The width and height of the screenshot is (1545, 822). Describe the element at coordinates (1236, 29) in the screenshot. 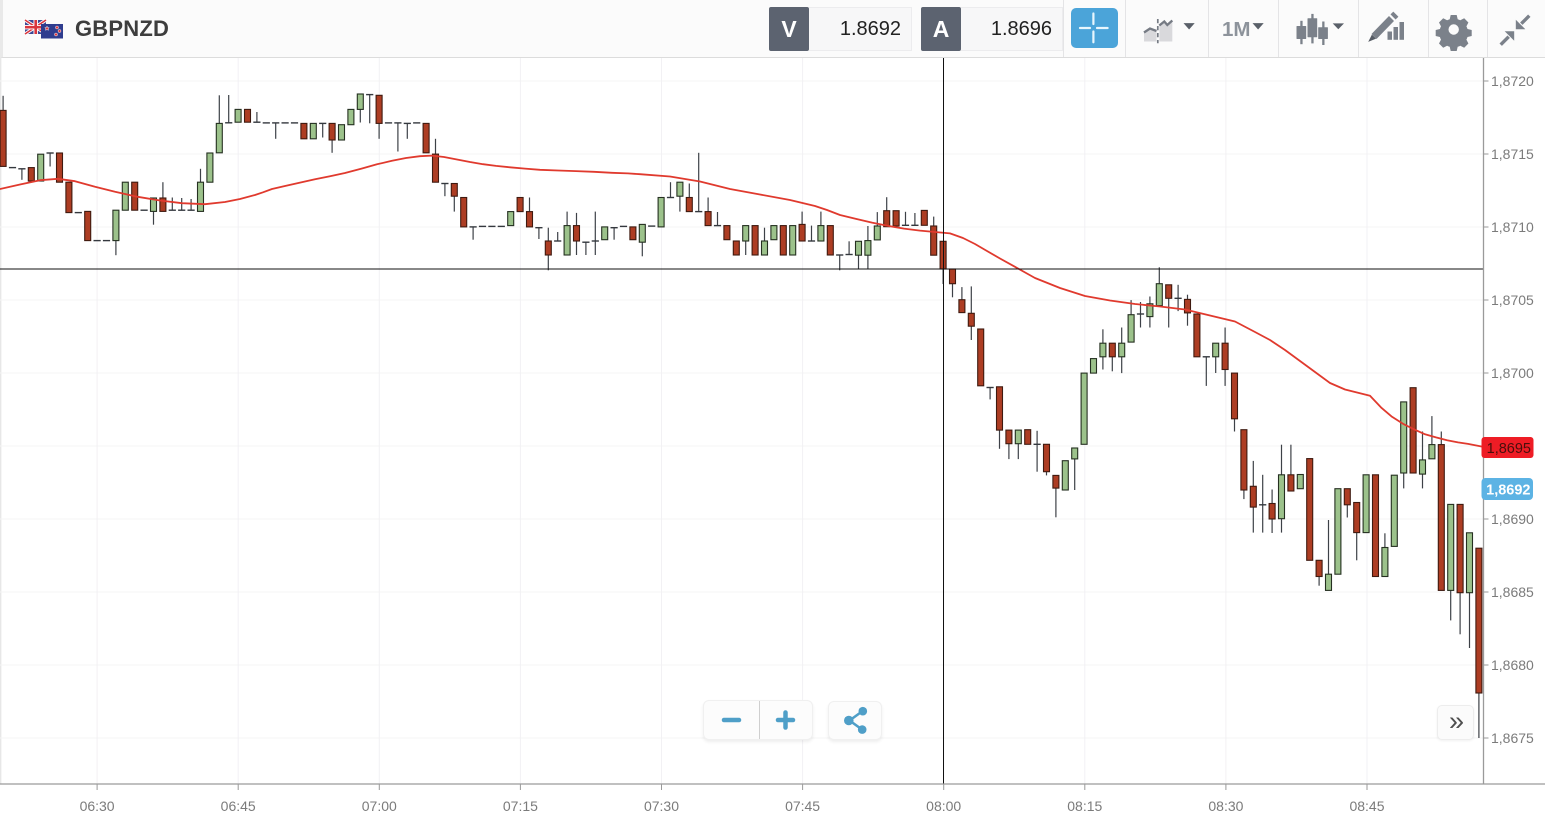

I see `svg-text: 1M` at that location.